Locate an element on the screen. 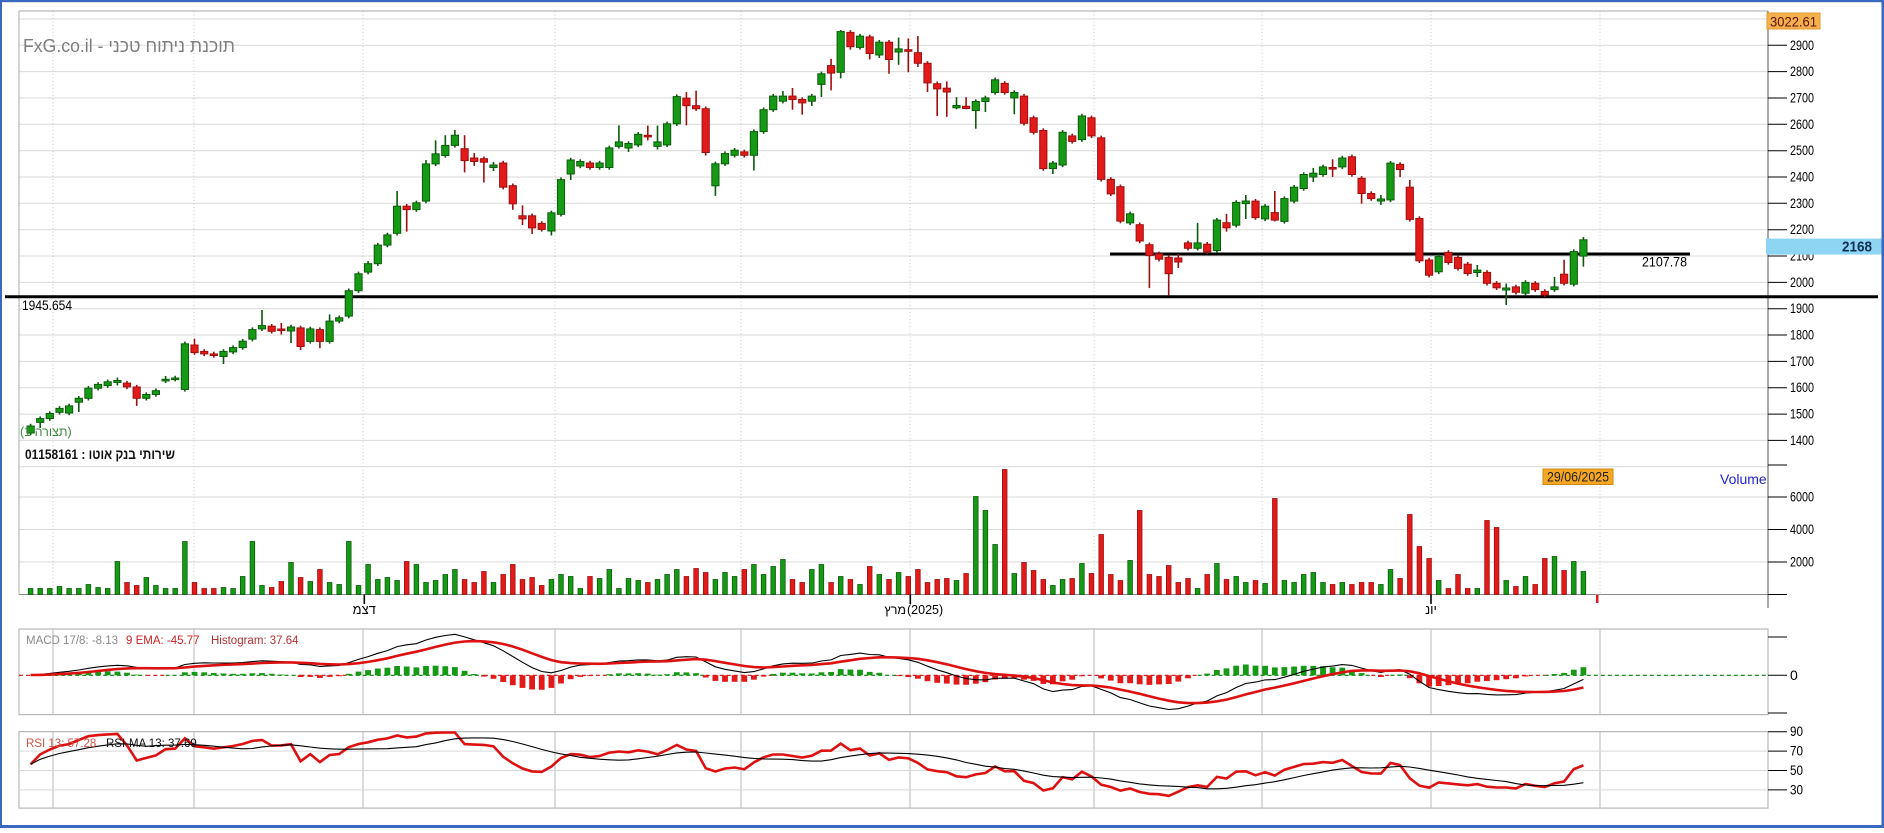 The image size is (1884, 833). svg-text: (2025) is located at coordinates (925, 610).